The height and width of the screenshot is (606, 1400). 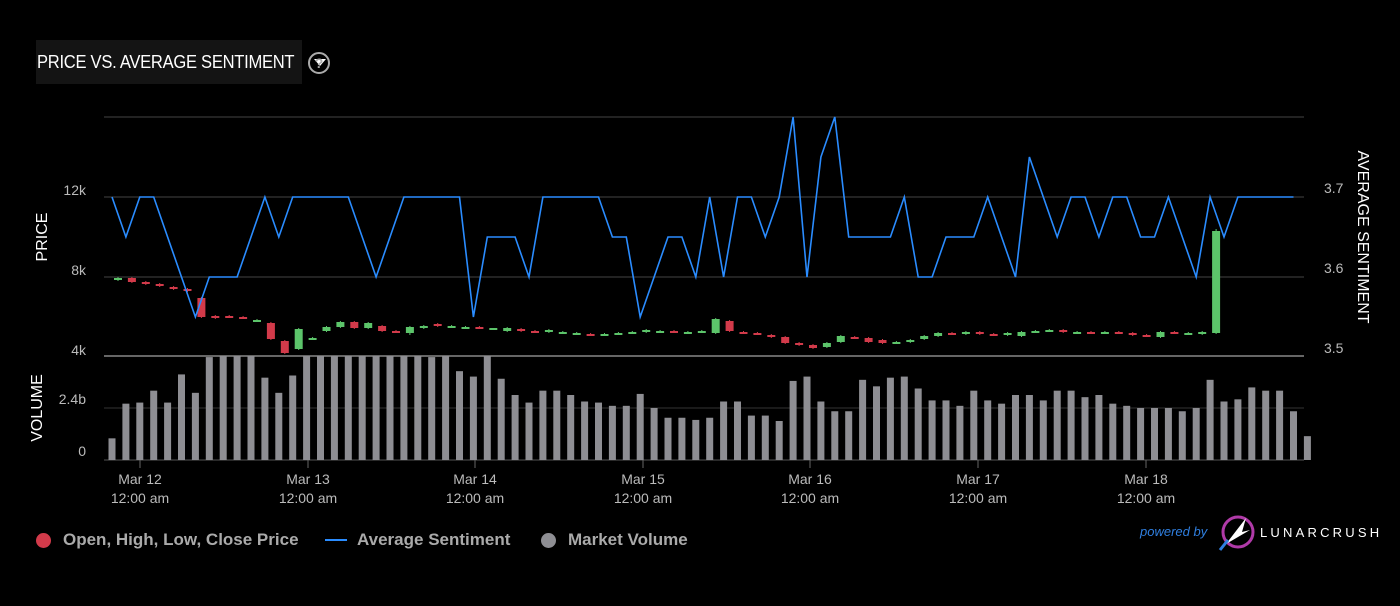 I want to click on sentiment-axis-title: AVERAGE SENTIMENT, so click(x=1362, y=236).